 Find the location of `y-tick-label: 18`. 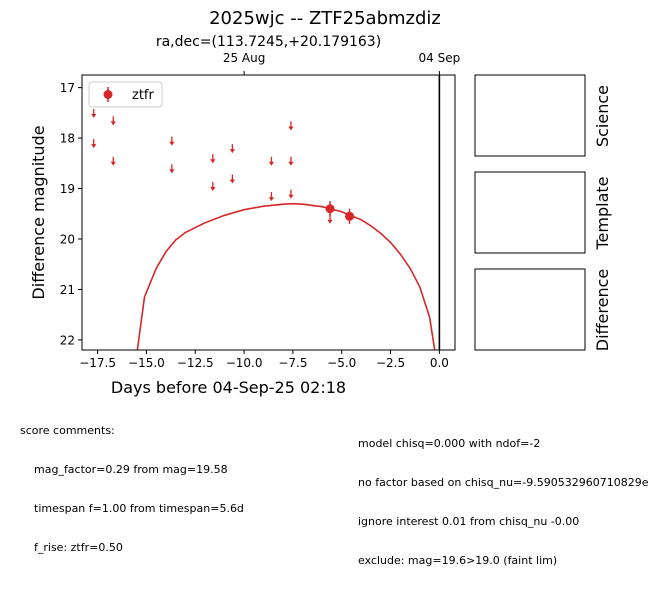

y-tick-label: 18 is located at coordinates (67, 139).